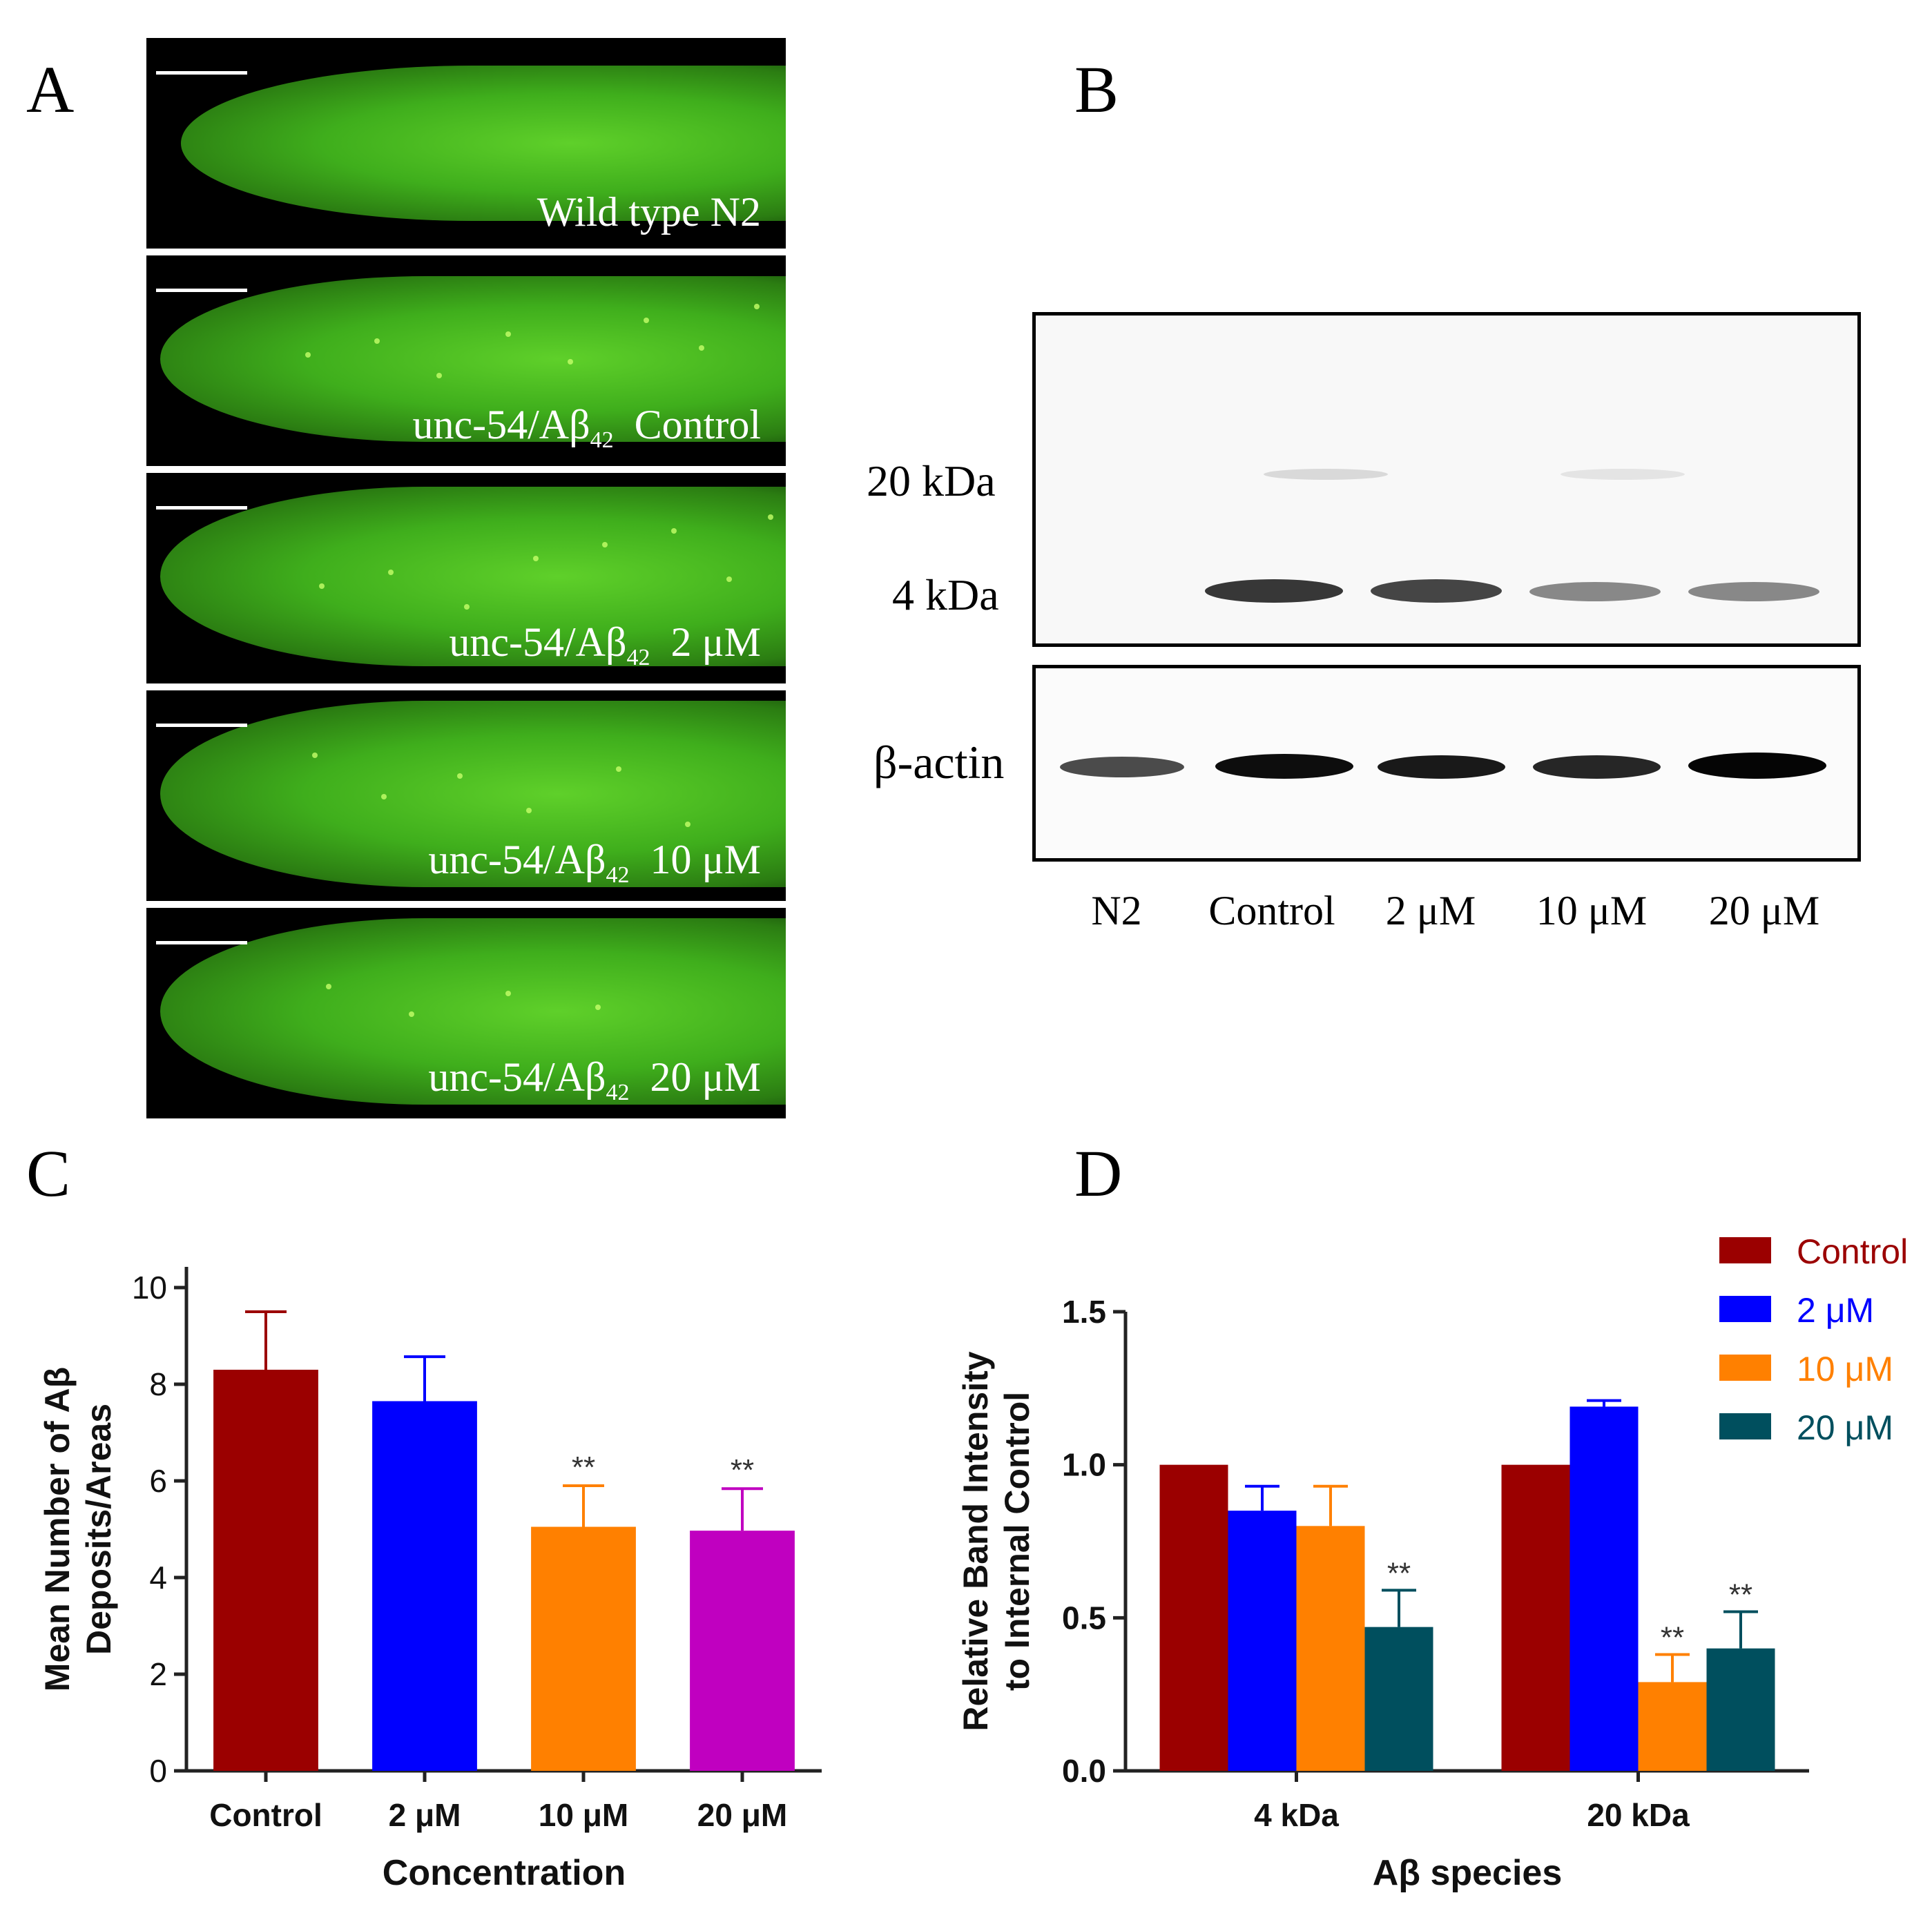  I want to click on y-axis-title: Relative Band Intensity, so click(975, 1541).